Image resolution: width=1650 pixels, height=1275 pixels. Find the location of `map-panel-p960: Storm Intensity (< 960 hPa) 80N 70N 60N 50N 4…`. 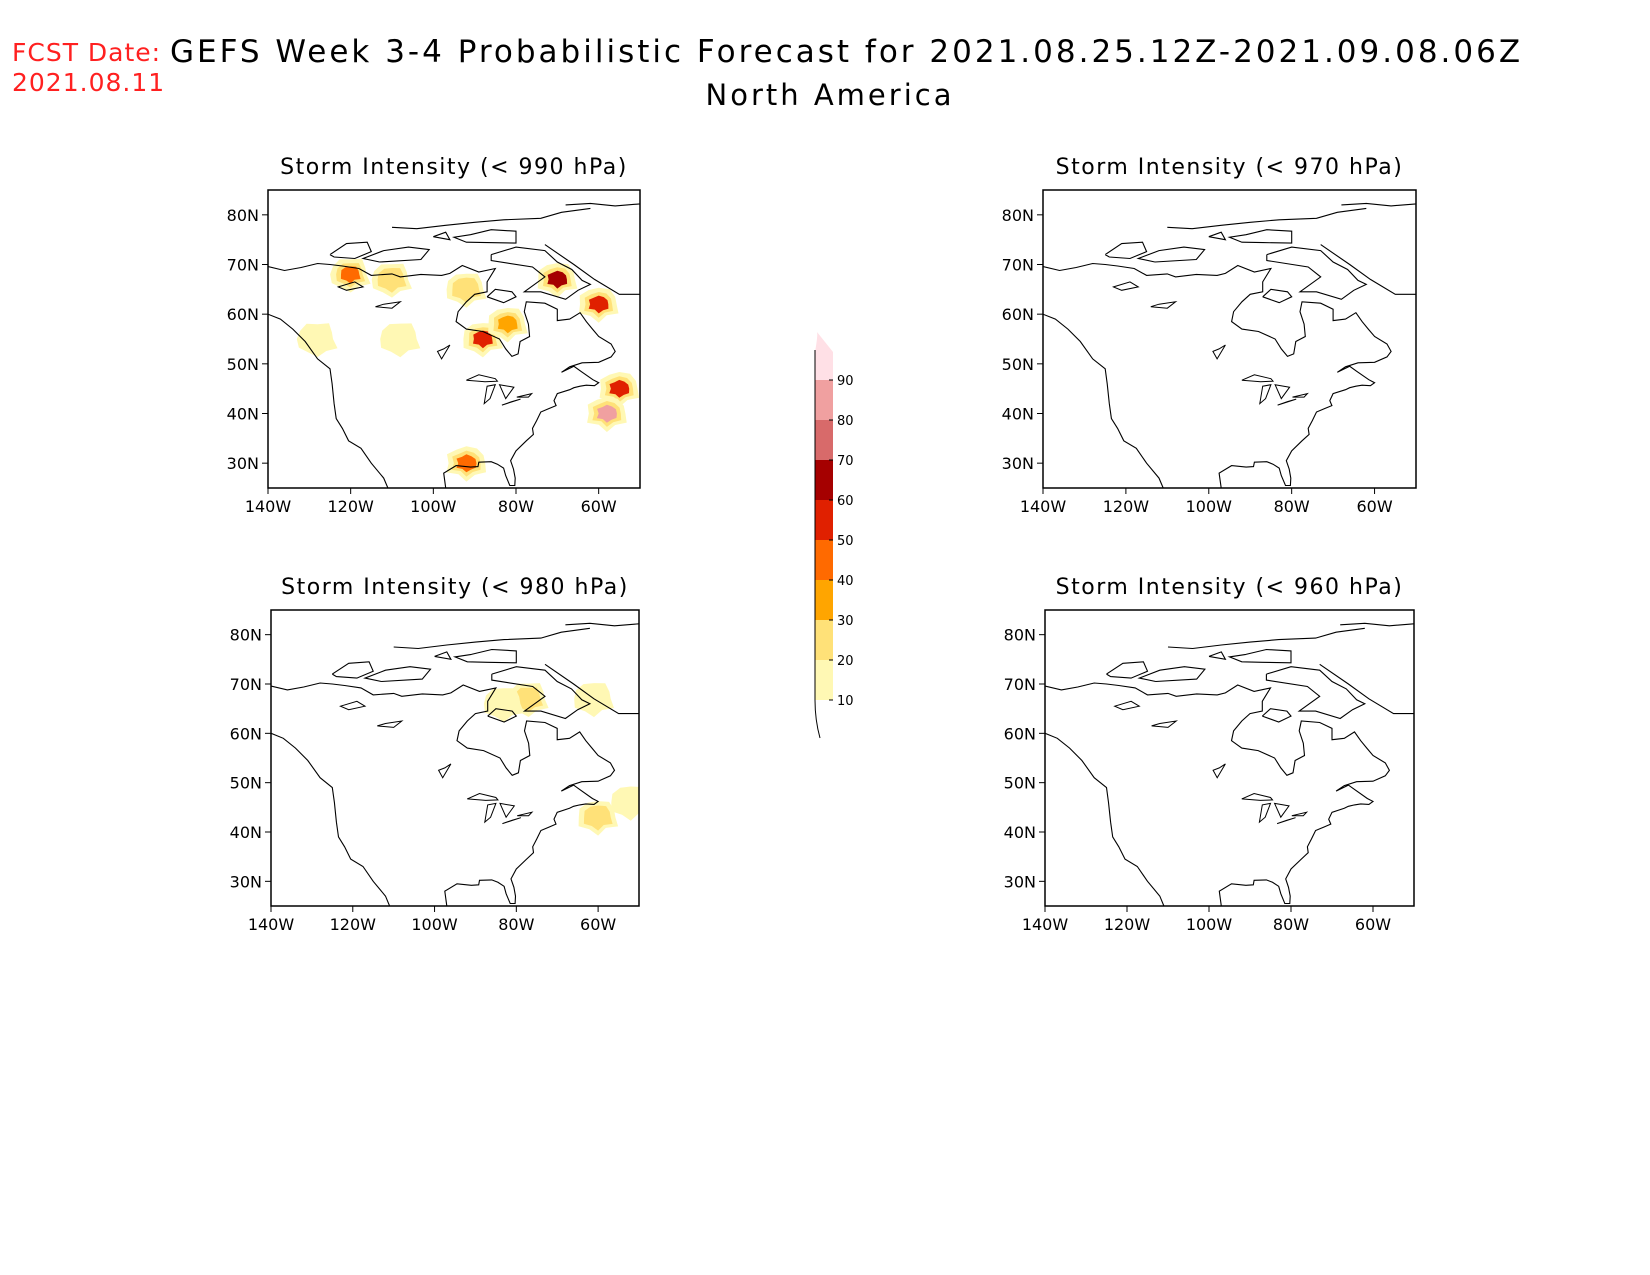

map-panel-p960: Storm Intensity (< 960 hPa) 80N 70N 60N 50N 4… is located at coordinates (1209, 754).